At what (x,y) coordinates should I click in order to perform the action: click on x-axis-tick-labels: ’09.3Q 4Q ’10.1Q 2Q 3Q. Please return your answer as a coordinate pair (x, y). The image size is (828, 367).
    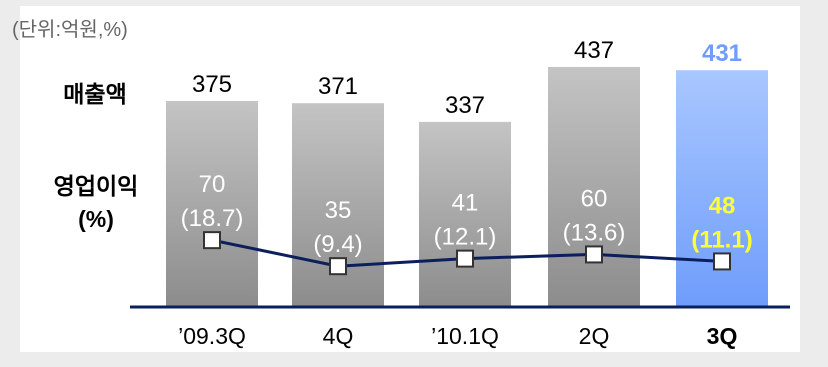
    Looking at the image, I should click on (457, 336).